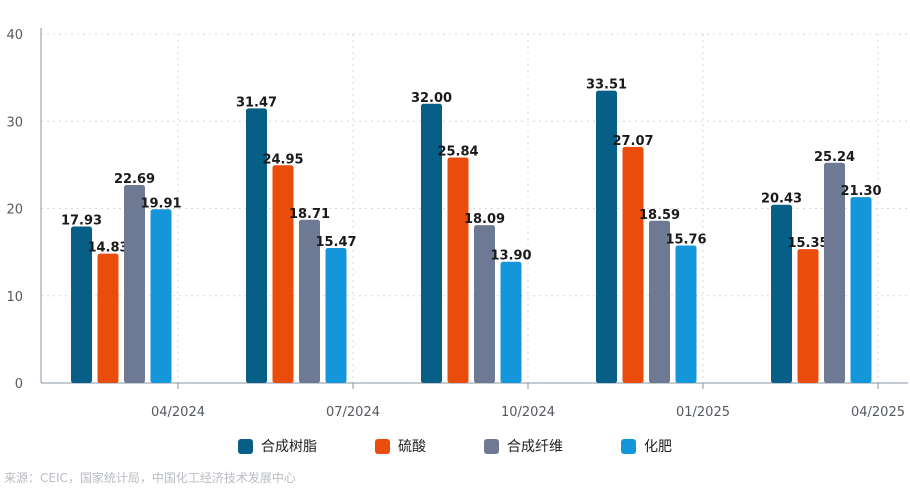  I want to click on legend-item-fertilizer: 化肥, so click(646, 446).